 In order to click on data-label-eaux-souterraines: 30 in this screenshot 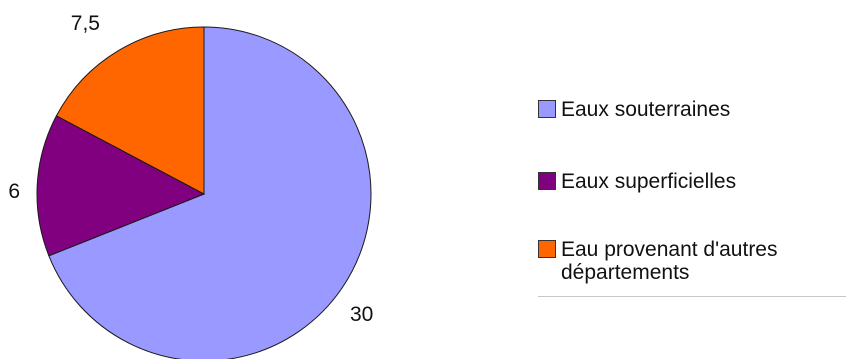, I will do `click(361, 314)`.